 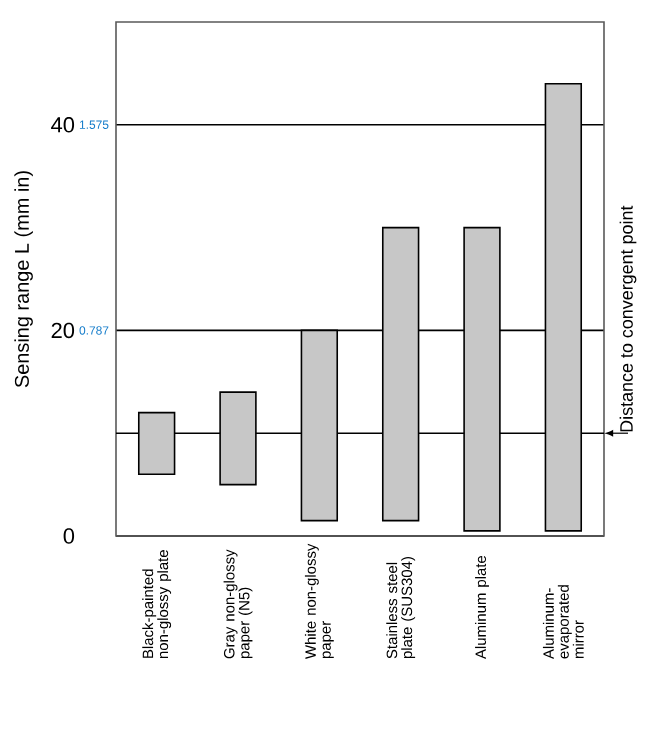 I want to click on ref-line-label: Distance to convergent point, so click(x=628, y=318).